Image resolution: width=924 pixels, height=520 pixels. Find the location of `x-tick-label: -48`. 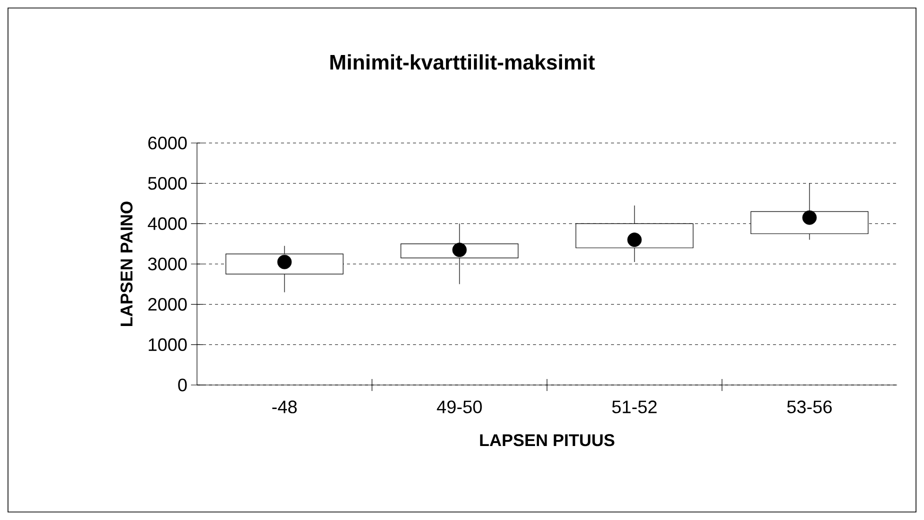

x-tick-label: -48 is located at coordinates (284, 407).